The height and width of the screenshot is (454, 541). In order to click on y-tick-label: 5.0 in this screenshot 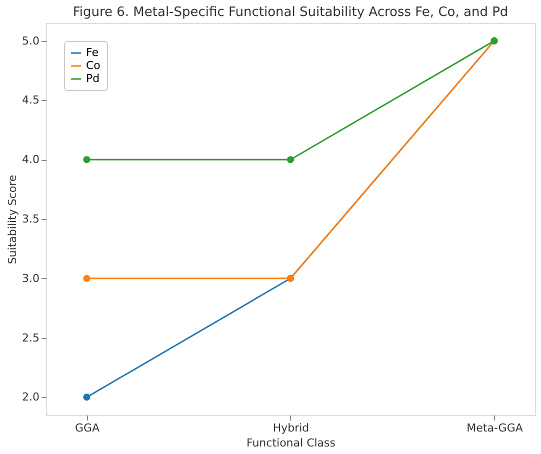, I will do `click(31, 41)`.